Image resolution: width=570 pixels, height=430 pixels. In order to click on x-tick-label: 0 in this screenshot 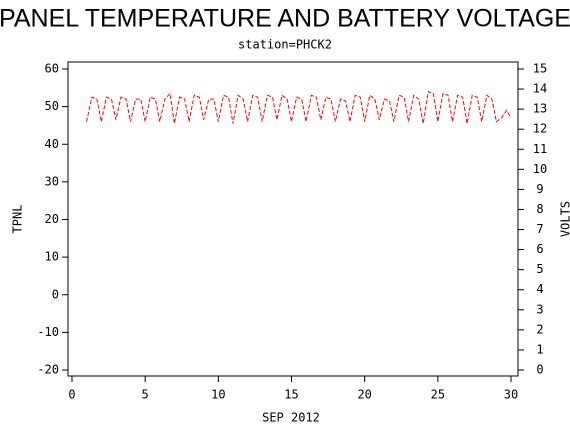, I will do `click(71, 395)`.